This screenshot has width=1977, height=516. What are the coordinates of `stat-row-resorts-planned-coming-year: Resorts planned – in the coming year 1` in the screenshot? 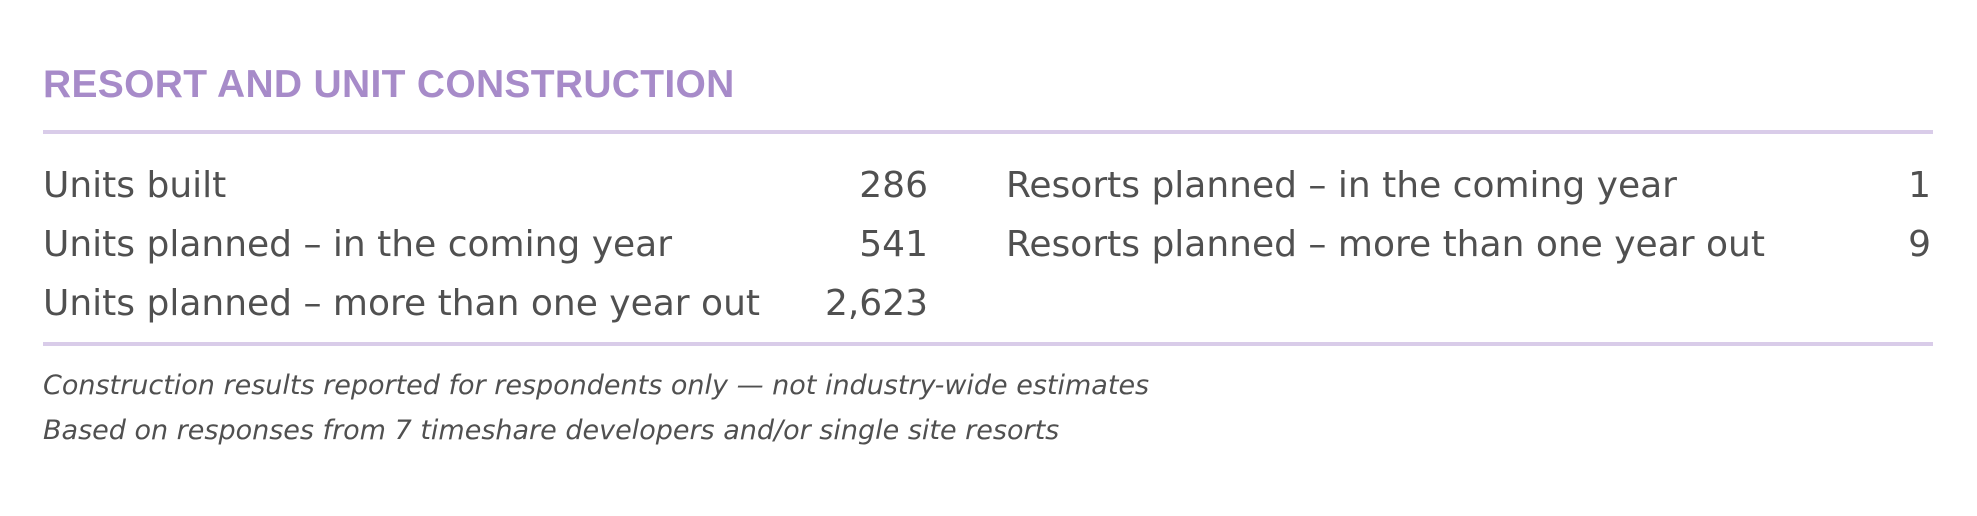 It's located at (1468, 185).